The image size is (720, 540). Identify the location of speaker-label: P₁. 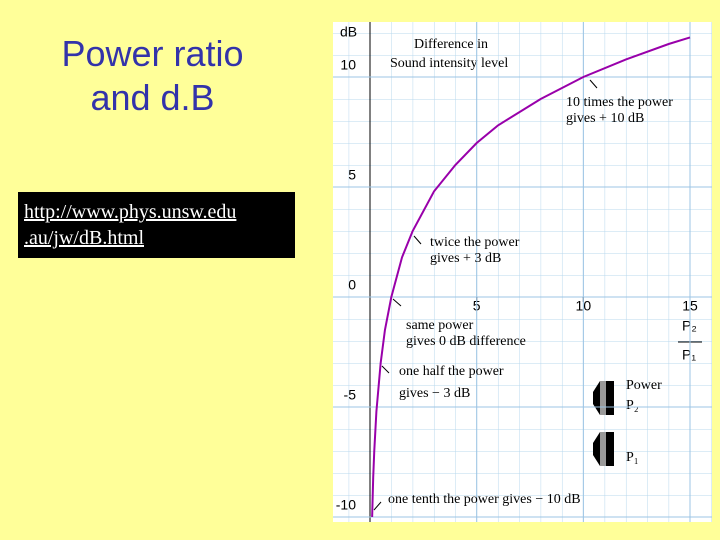
(632, 457).